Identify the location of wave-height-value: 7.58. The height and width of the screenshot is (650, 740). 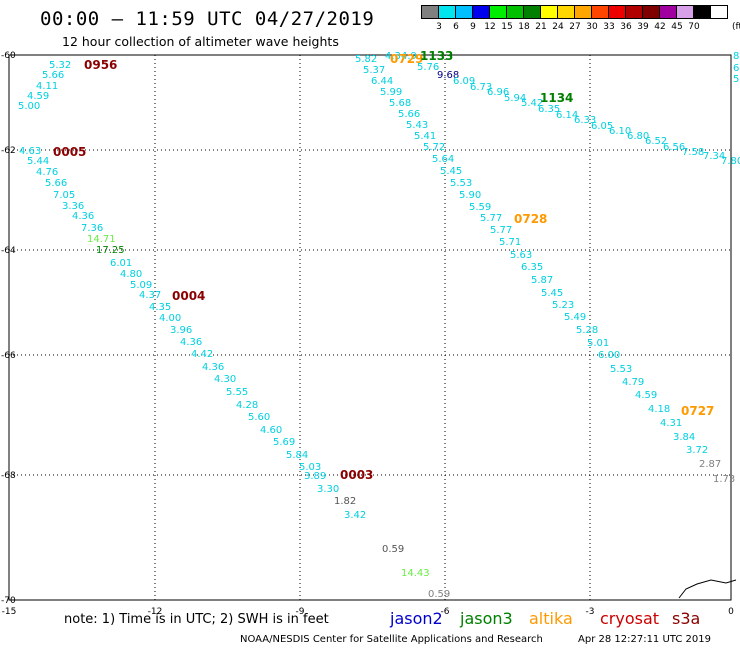
(693, 152).